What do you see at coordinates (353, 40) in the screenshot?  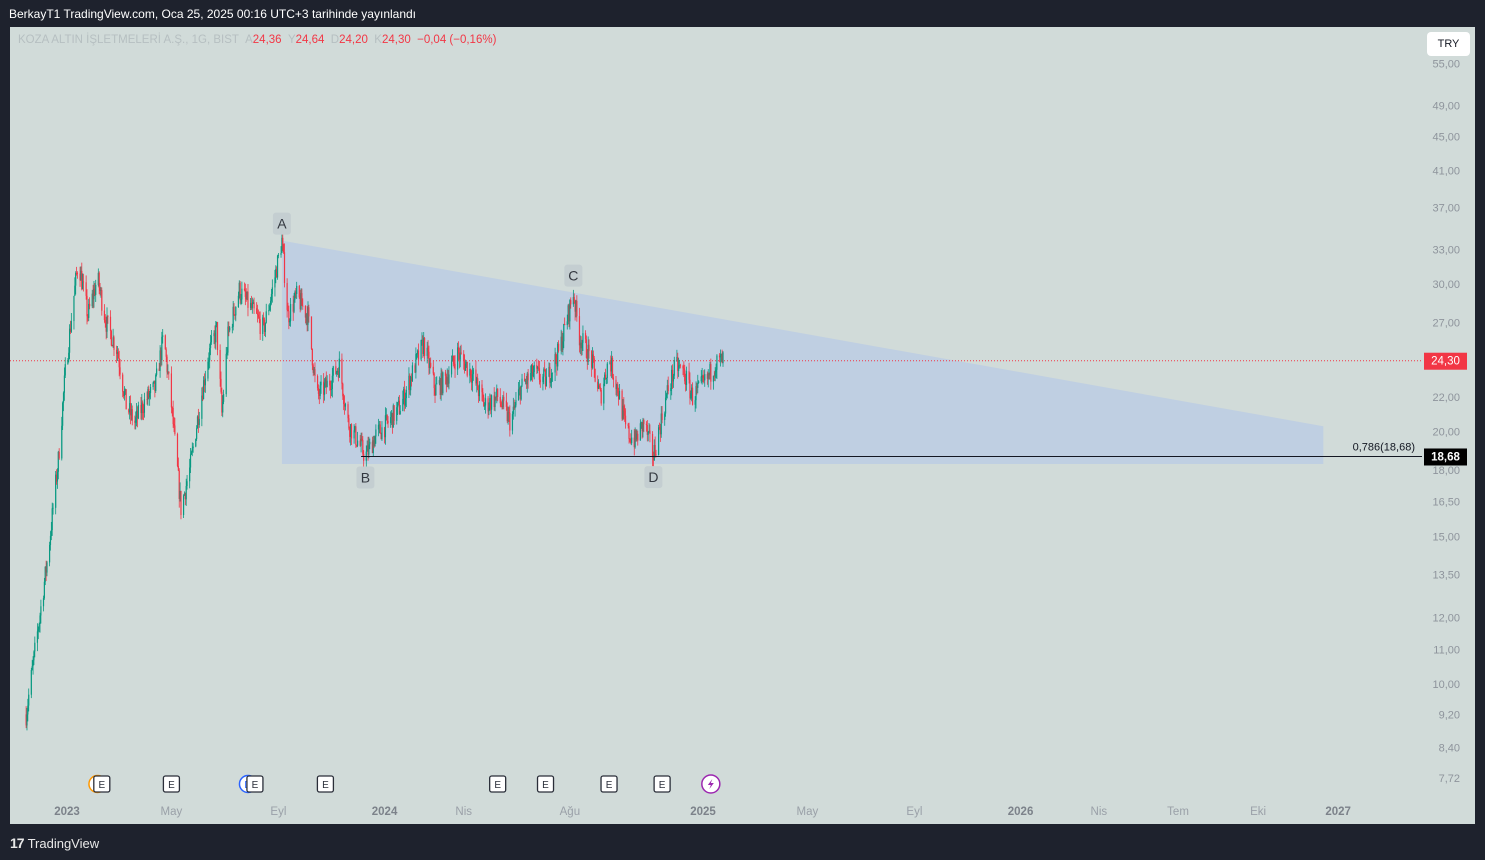 I see `low-value: 24,20` at bounding box center [353, 40].